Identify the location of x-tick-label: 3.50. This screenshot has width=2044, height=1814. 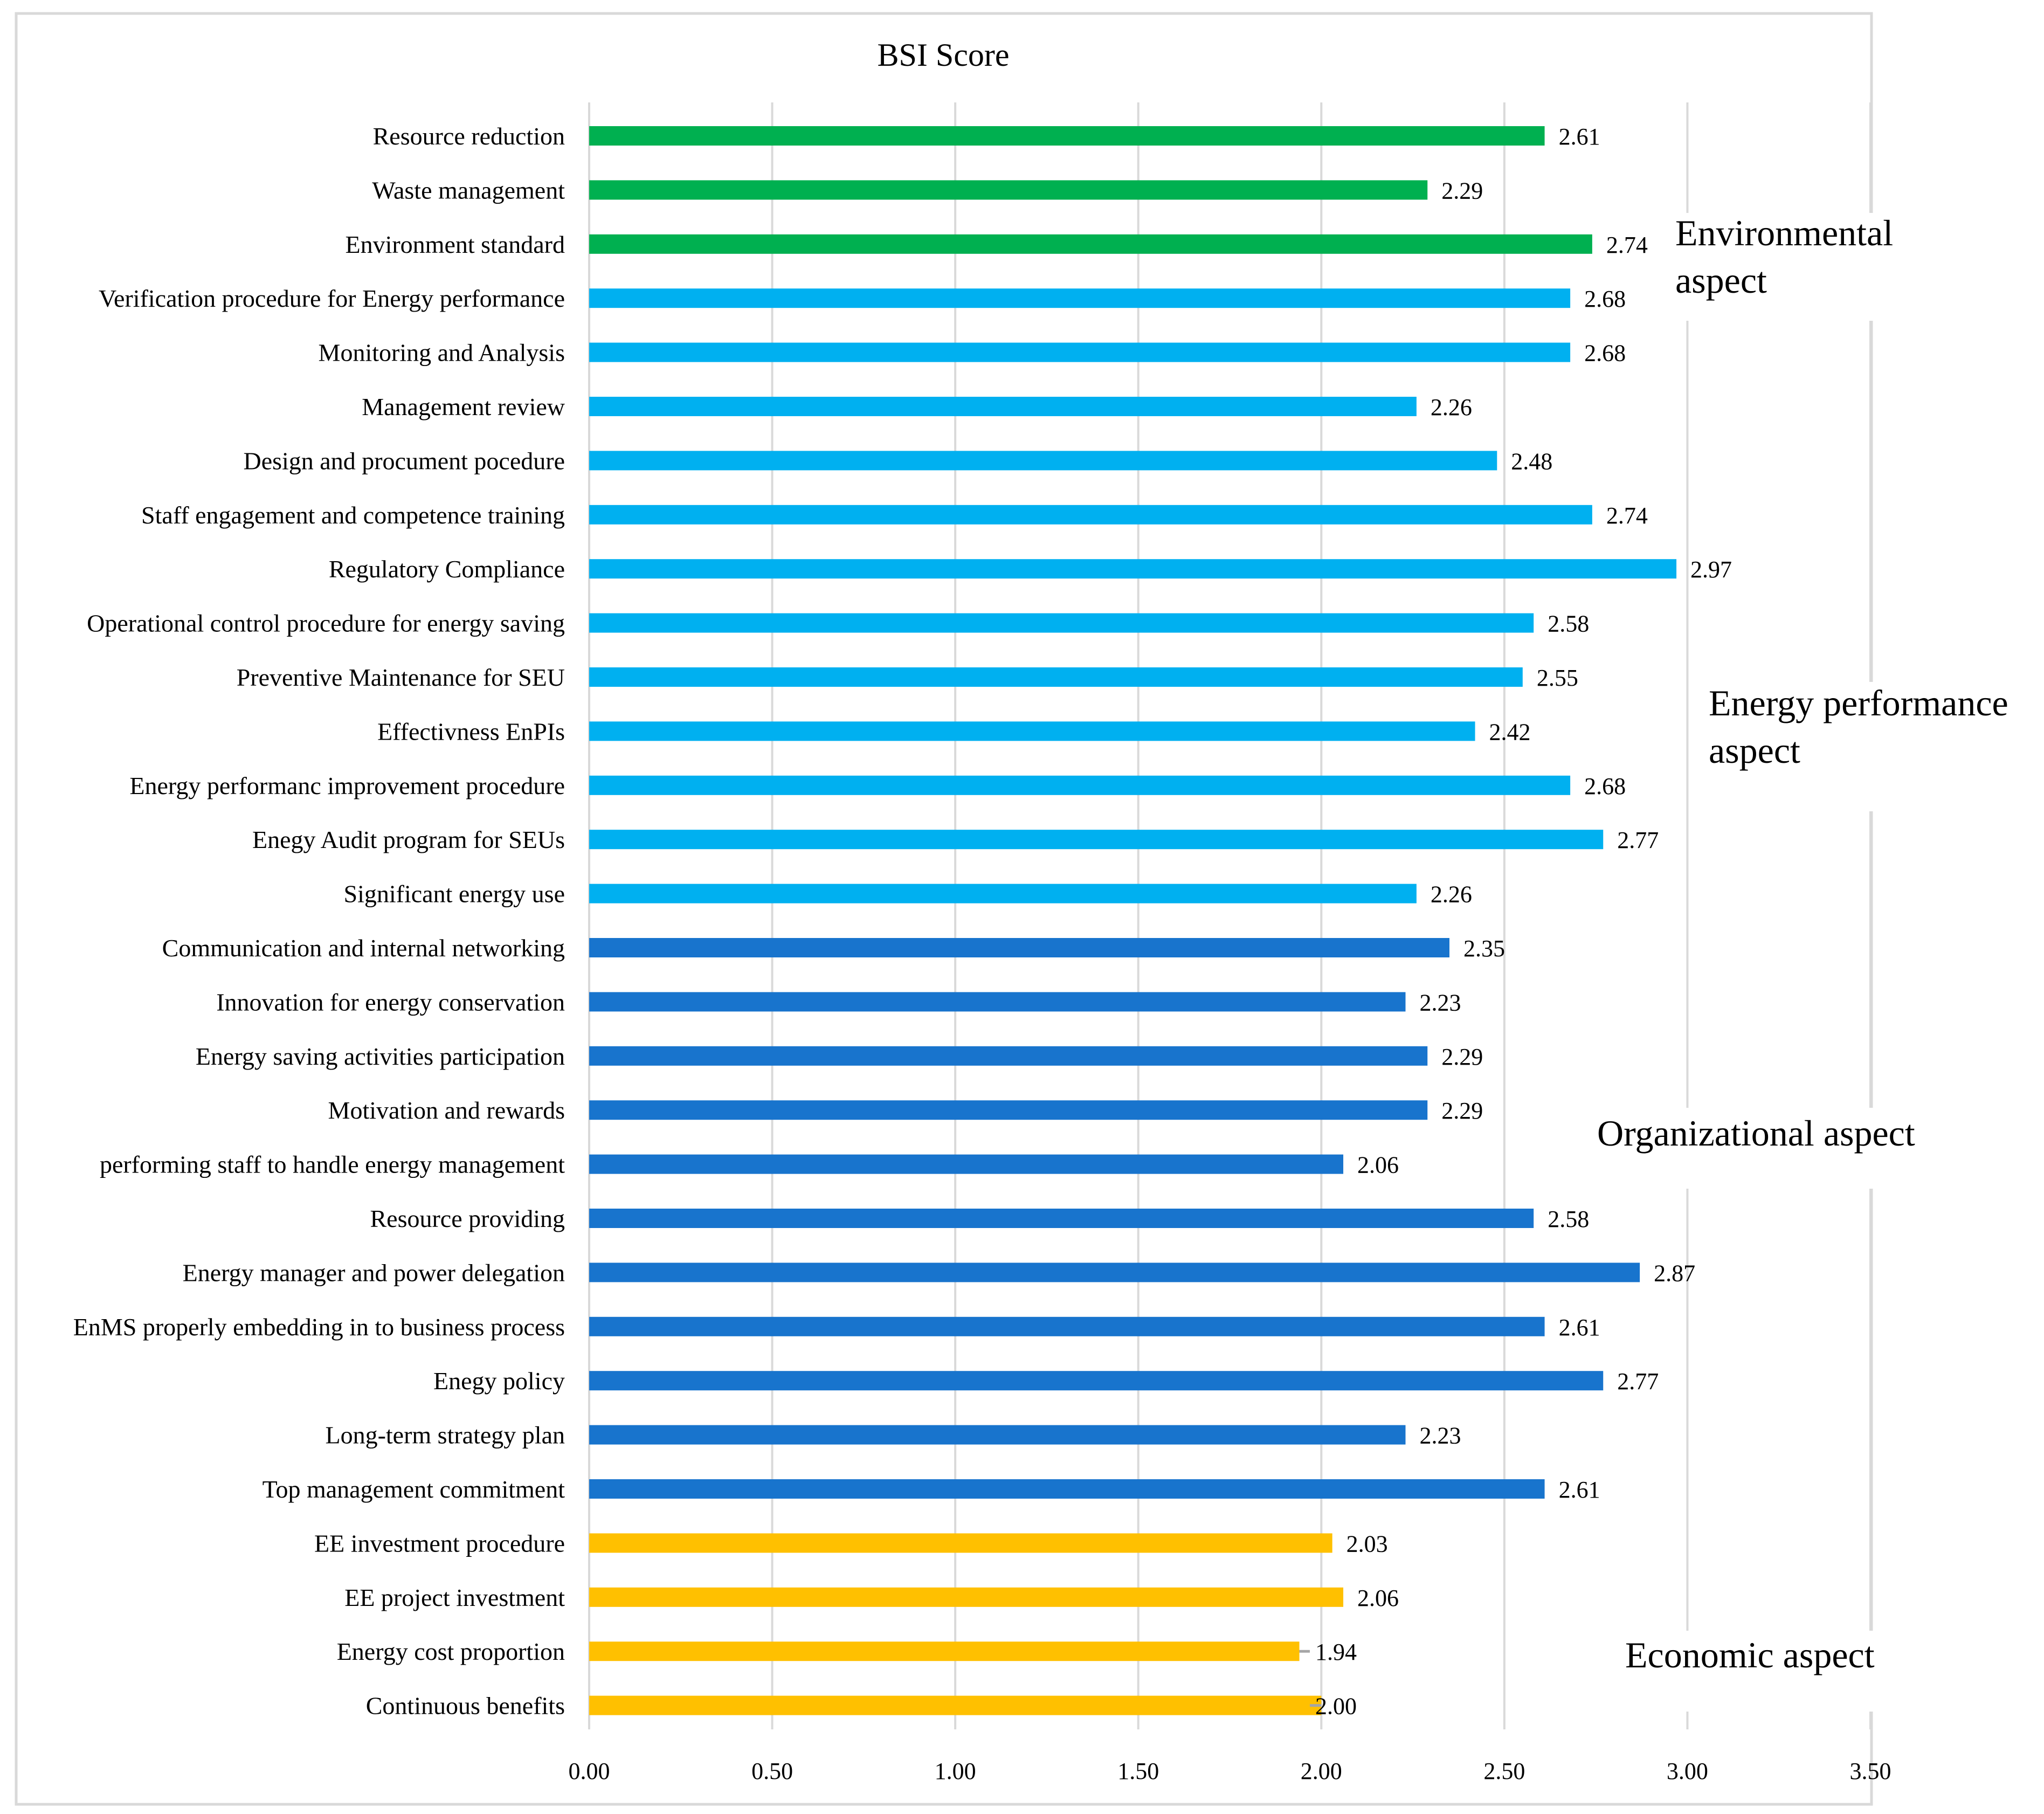
(1870, 1771).